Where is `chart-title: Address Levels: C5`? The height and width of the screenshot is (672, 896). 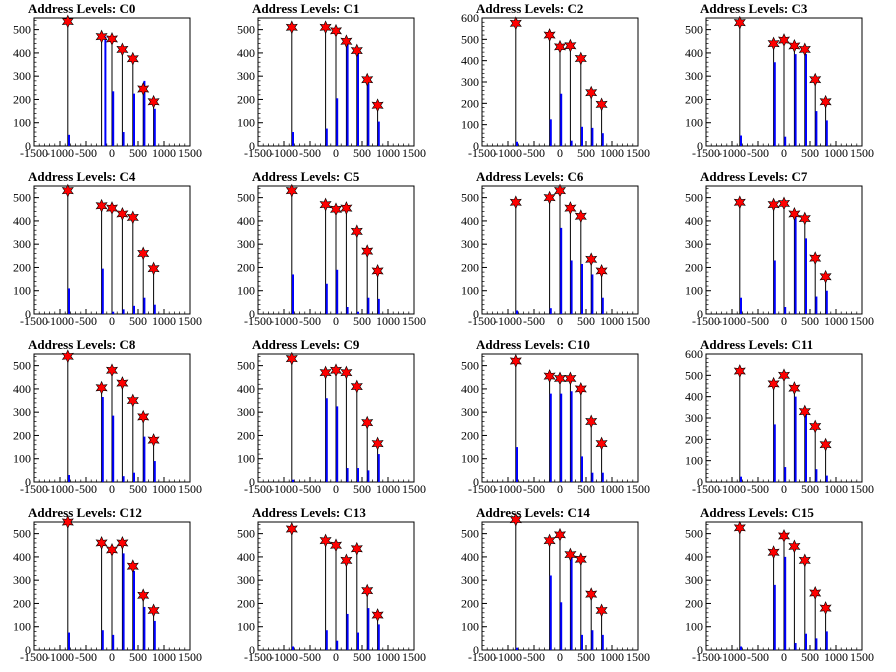 chart-title: Address Levels: C5 is located at coordinates (306, 176).